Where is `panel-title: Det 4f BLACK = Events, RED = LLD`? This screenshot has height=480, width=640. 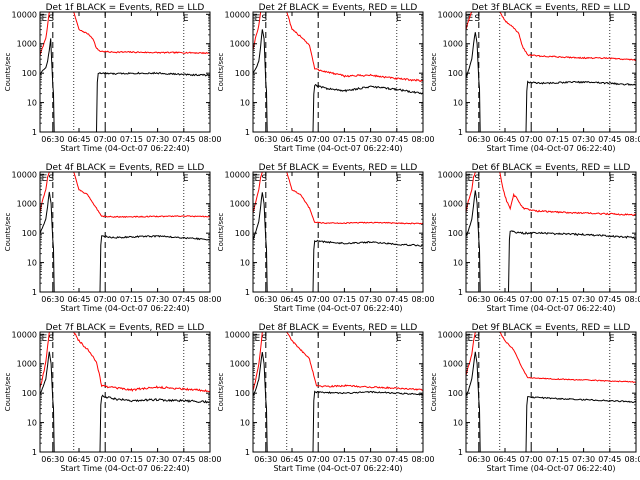 panel-title: Det 4f BLACK = Events, RED = LLD is located at coordinates (125, 168).